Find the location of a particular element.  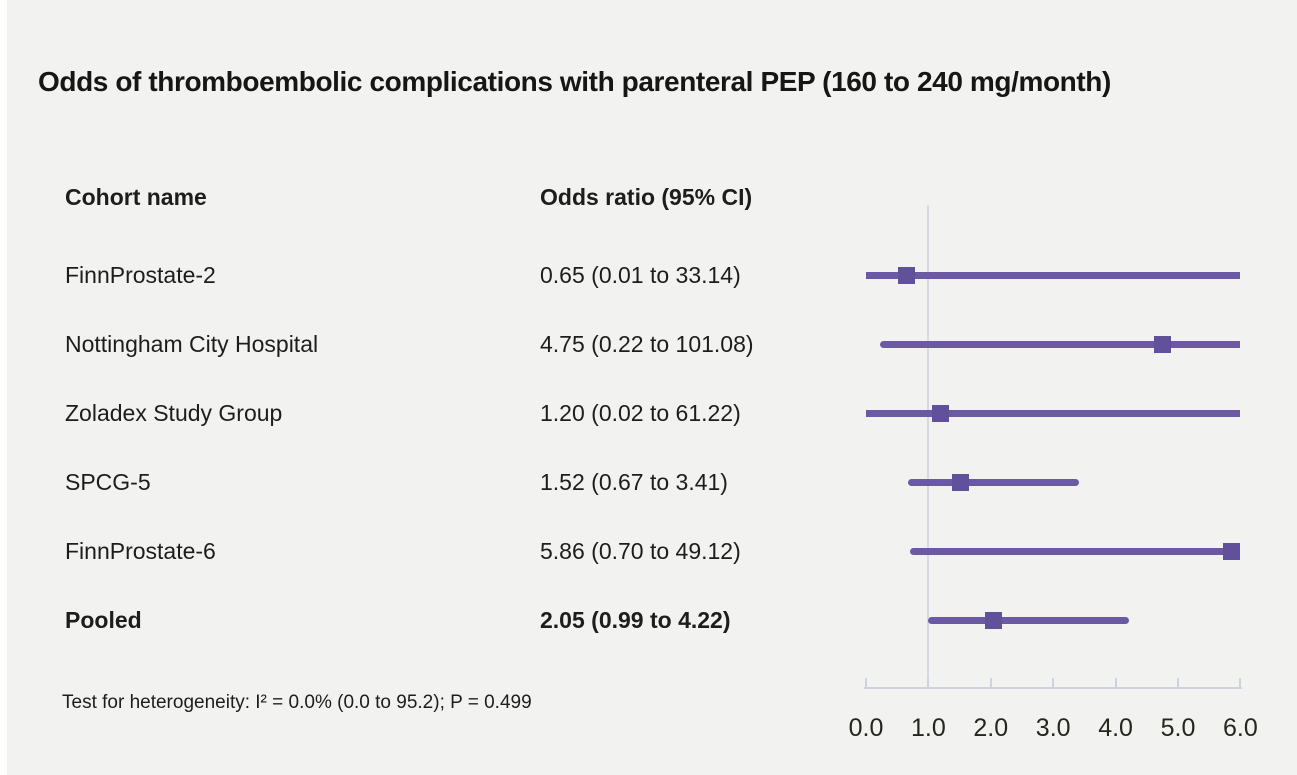

or-ci-value: 5.86 (0.70 to 49.12) is located at coordinates (640, 551).